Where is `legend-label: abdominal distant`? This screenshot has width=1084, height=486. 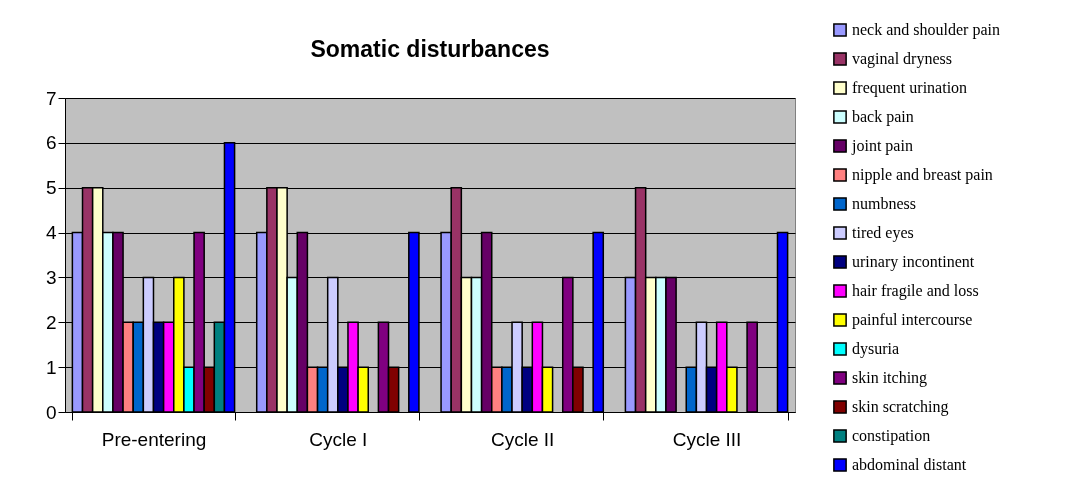
legend-label: abdominal distant is located at coordinates (909, 464).